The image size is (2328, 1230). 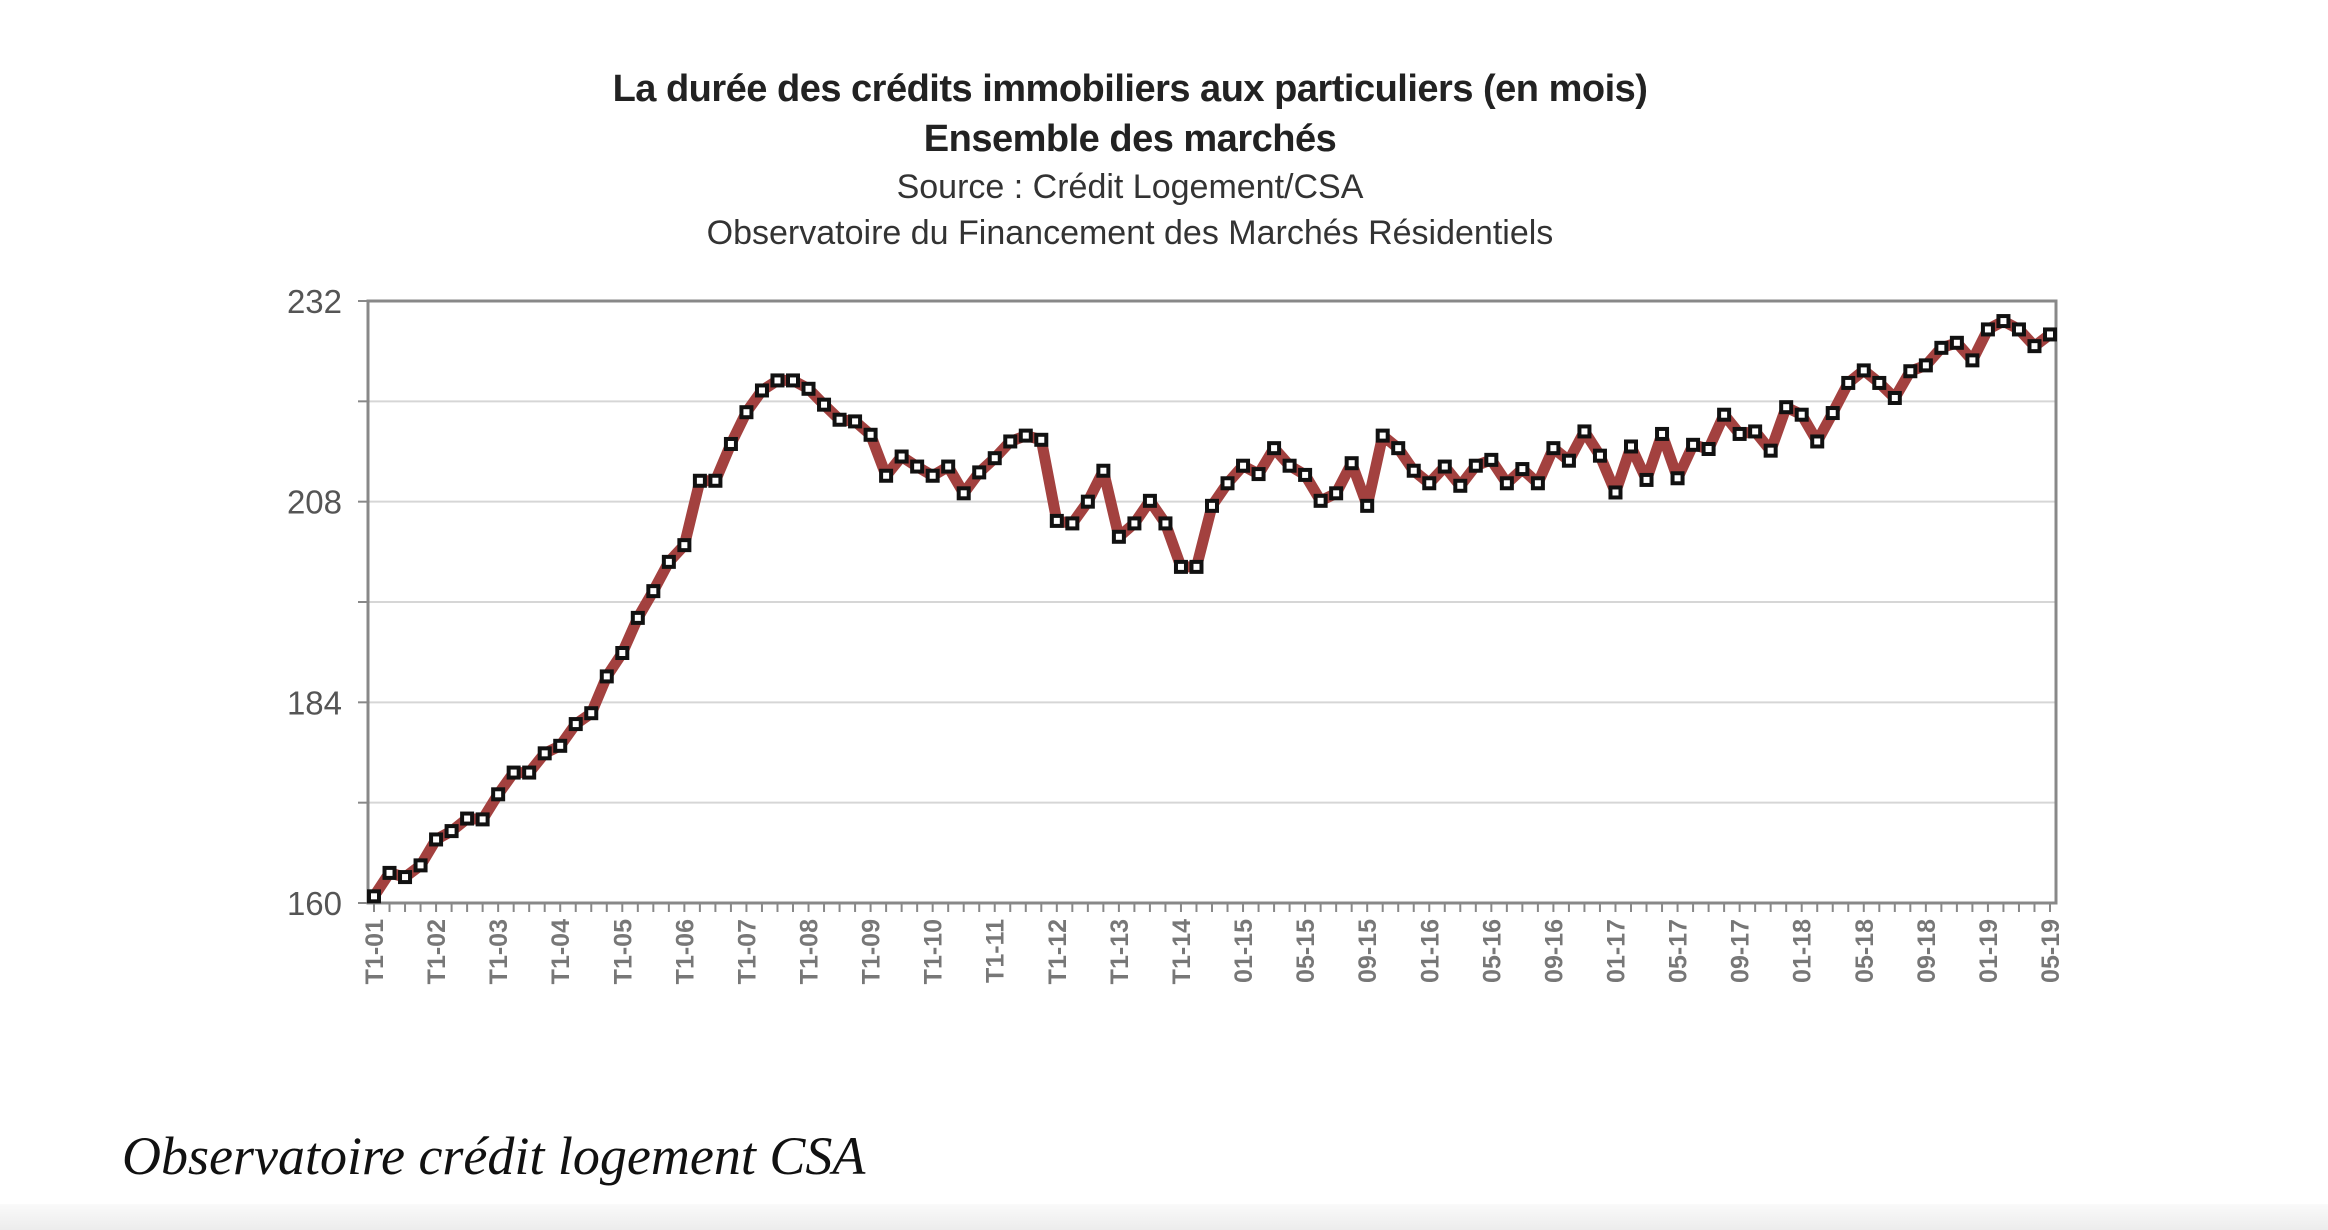 I want to click on x-tick-label: 05-18, so click(x=1865, y=951).